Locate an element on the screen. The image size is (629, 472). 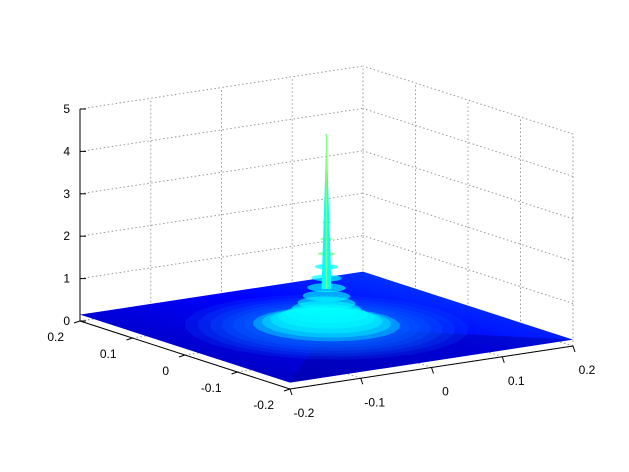
x-axis-tick-labels: -0.2 -0.1 0 0.1 0.2 is located at coordinates (442, 382).